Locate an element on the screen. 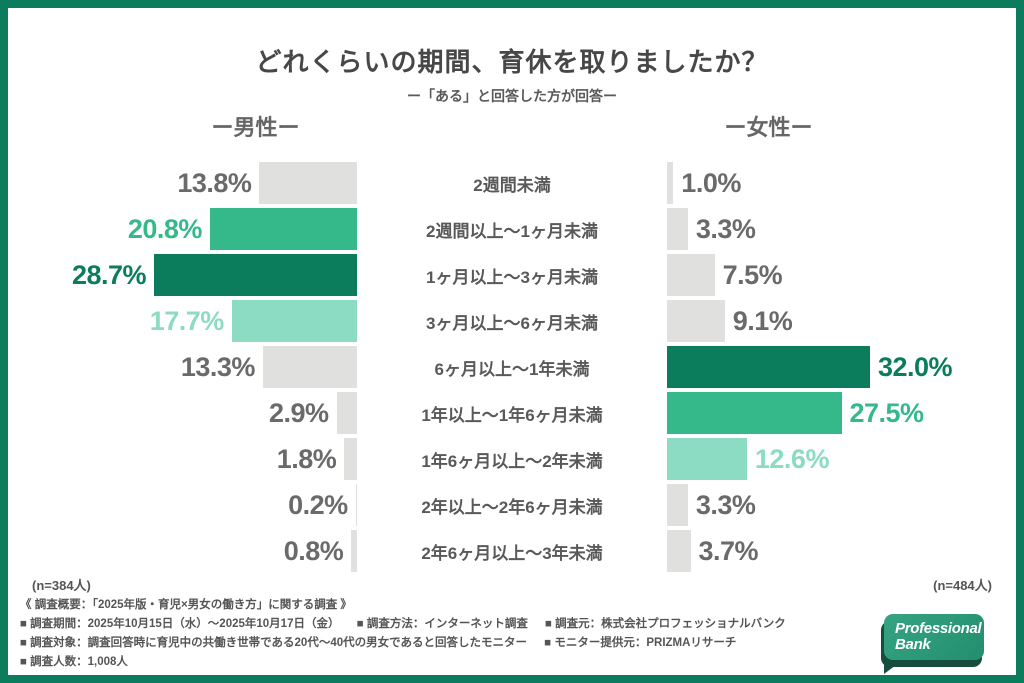 This screenshot has height=683, width=1024. male-row-cell: 17.7% is located at coordinates (193, 321).